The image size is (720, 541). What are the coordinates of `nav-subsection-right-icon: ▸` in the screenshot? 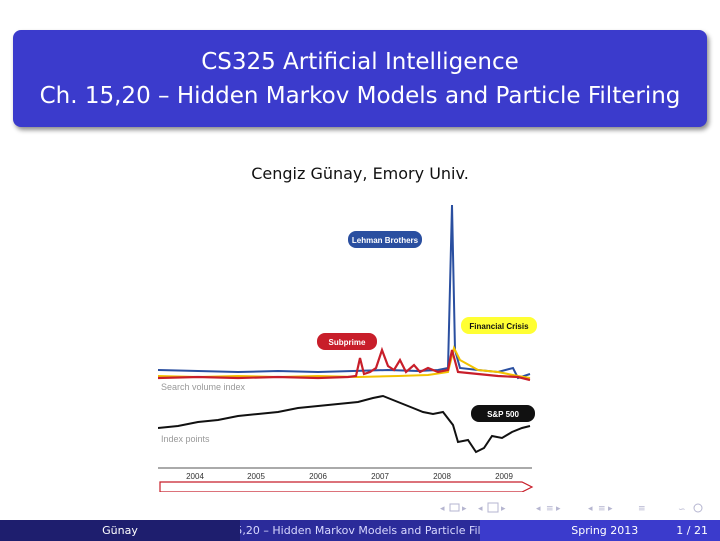 It's located at (503, 509).